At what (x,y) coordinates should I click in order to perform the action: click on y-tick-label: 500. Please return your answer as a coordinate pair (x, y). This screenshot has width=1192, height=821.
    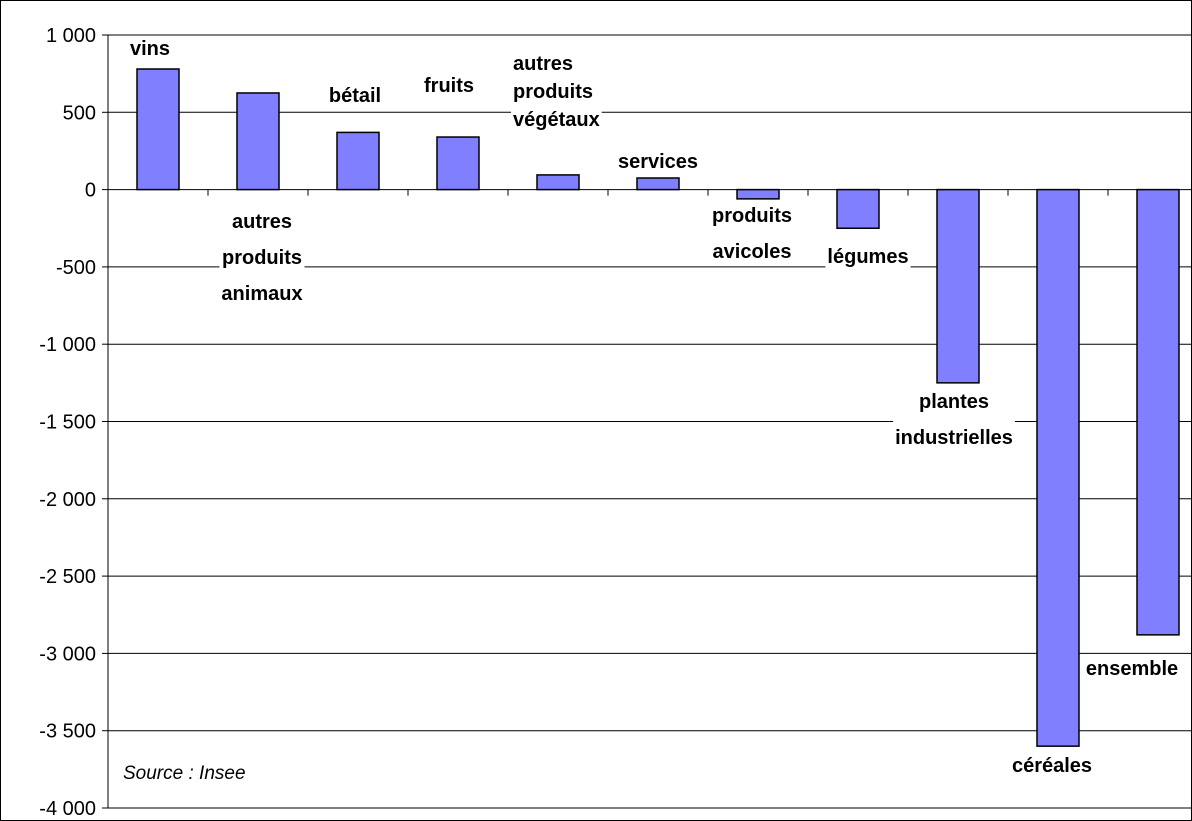
    Looking at the image, I should click on (79, 113).